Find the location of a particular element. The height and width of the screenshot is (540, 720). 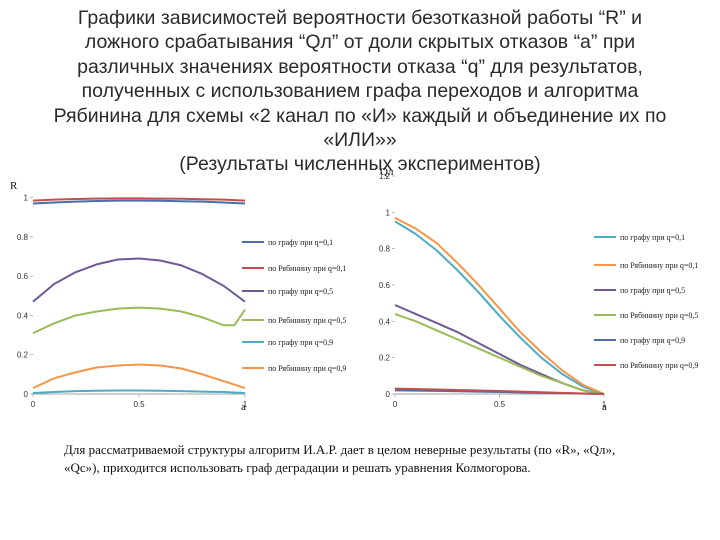

title-line: «ИЛИ»» is located at coordinates (360, 140).